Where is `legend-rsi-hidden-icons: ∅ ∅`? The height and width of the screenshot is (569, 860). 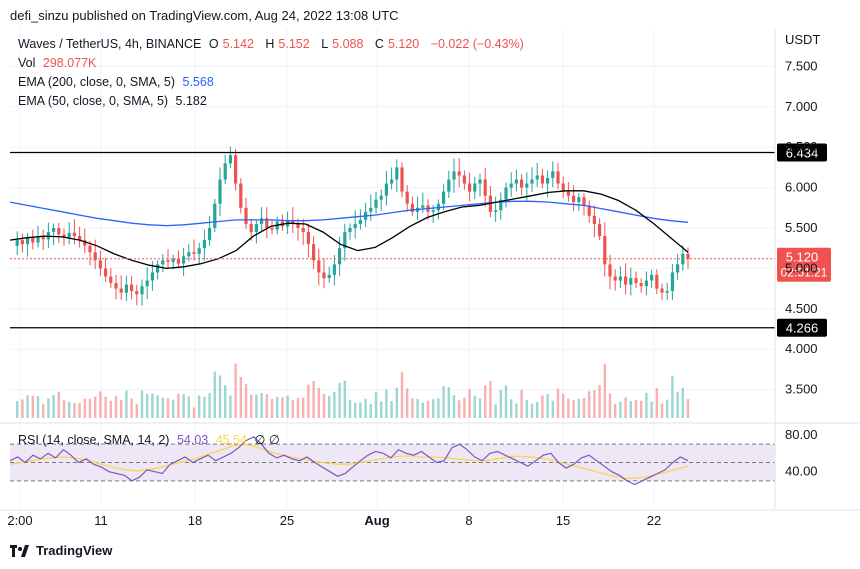
legend-rsi-hidden-icons: ∅ ∅ is located at coordinates (267, 440).